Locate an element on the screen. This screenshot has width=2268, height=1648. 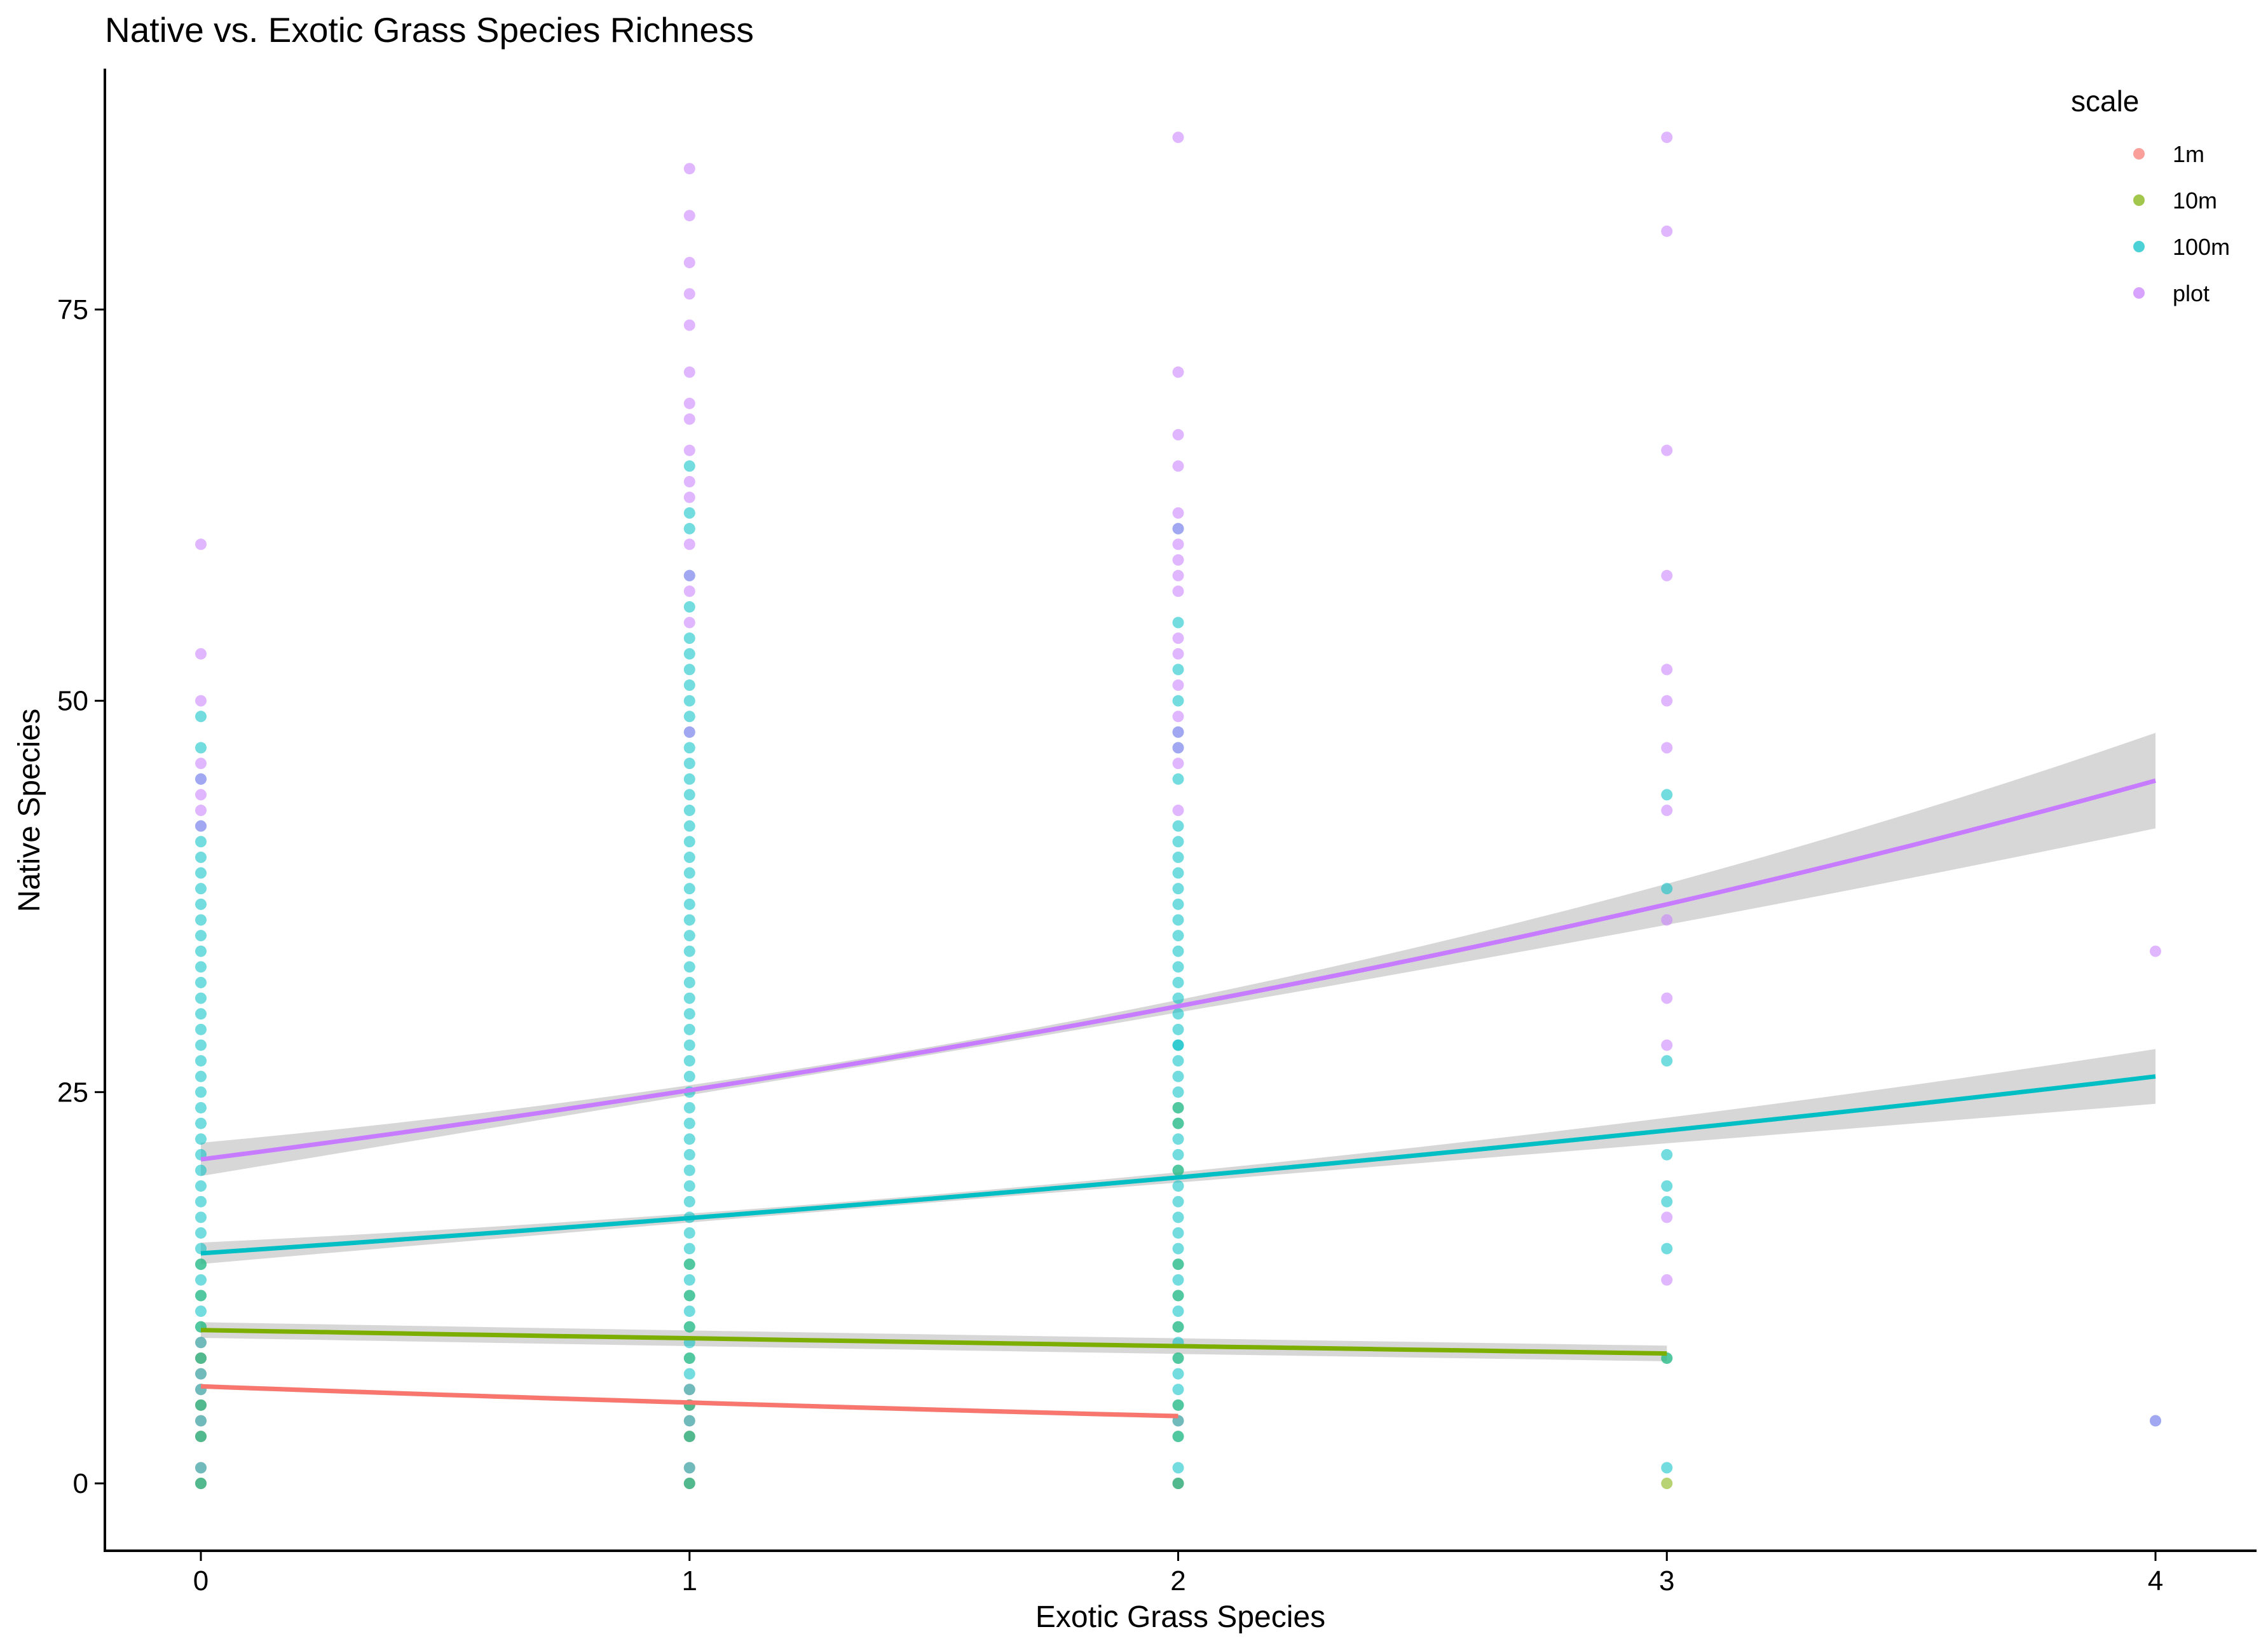
x-tick-label: 2 is located at coordinates (1177, 1581).